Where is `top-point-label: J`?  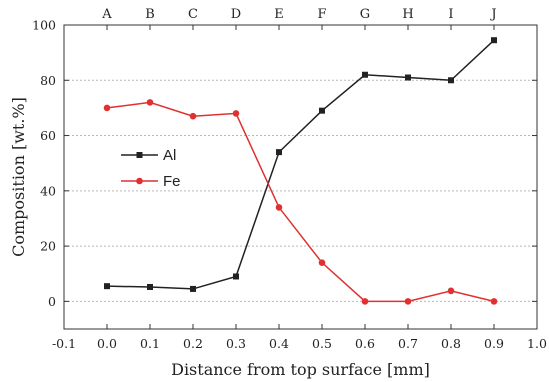 top-point-label: J is located at coordinates (492, 14).